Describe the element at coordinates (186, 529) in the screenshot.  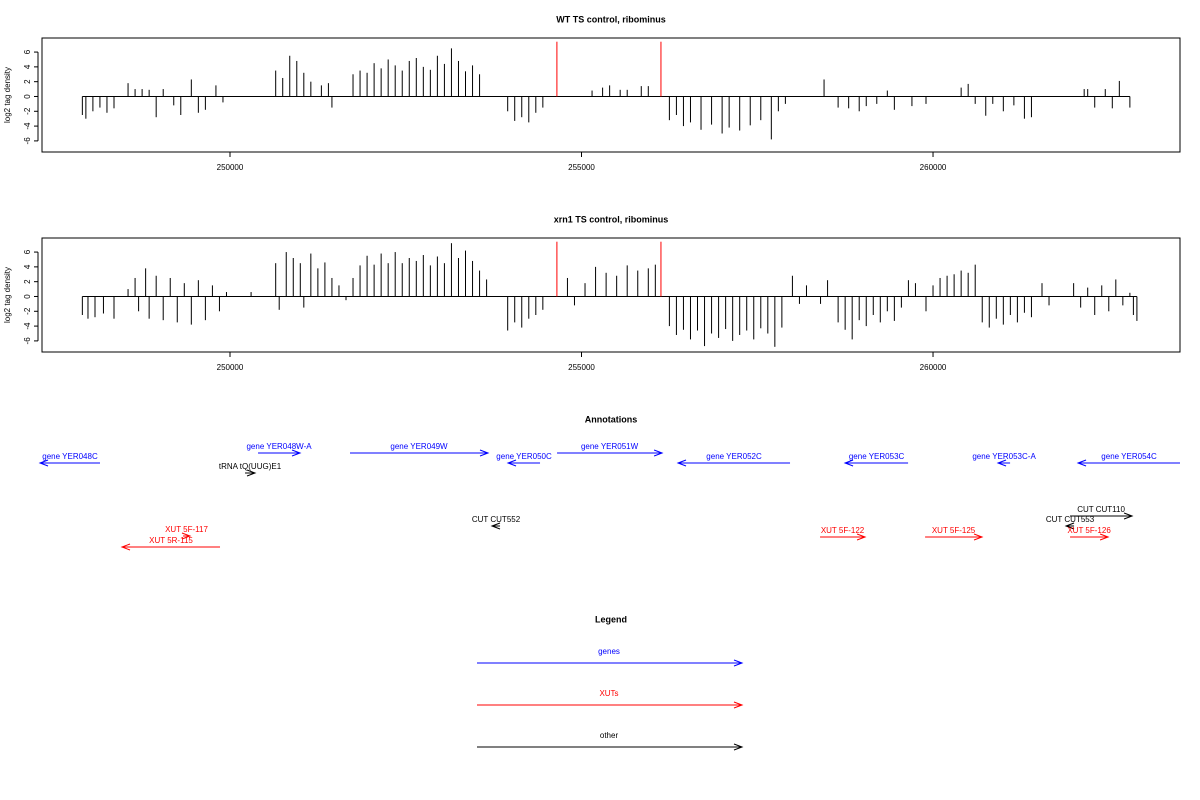
I see `feature-label: XUT 5F-117` at that location.